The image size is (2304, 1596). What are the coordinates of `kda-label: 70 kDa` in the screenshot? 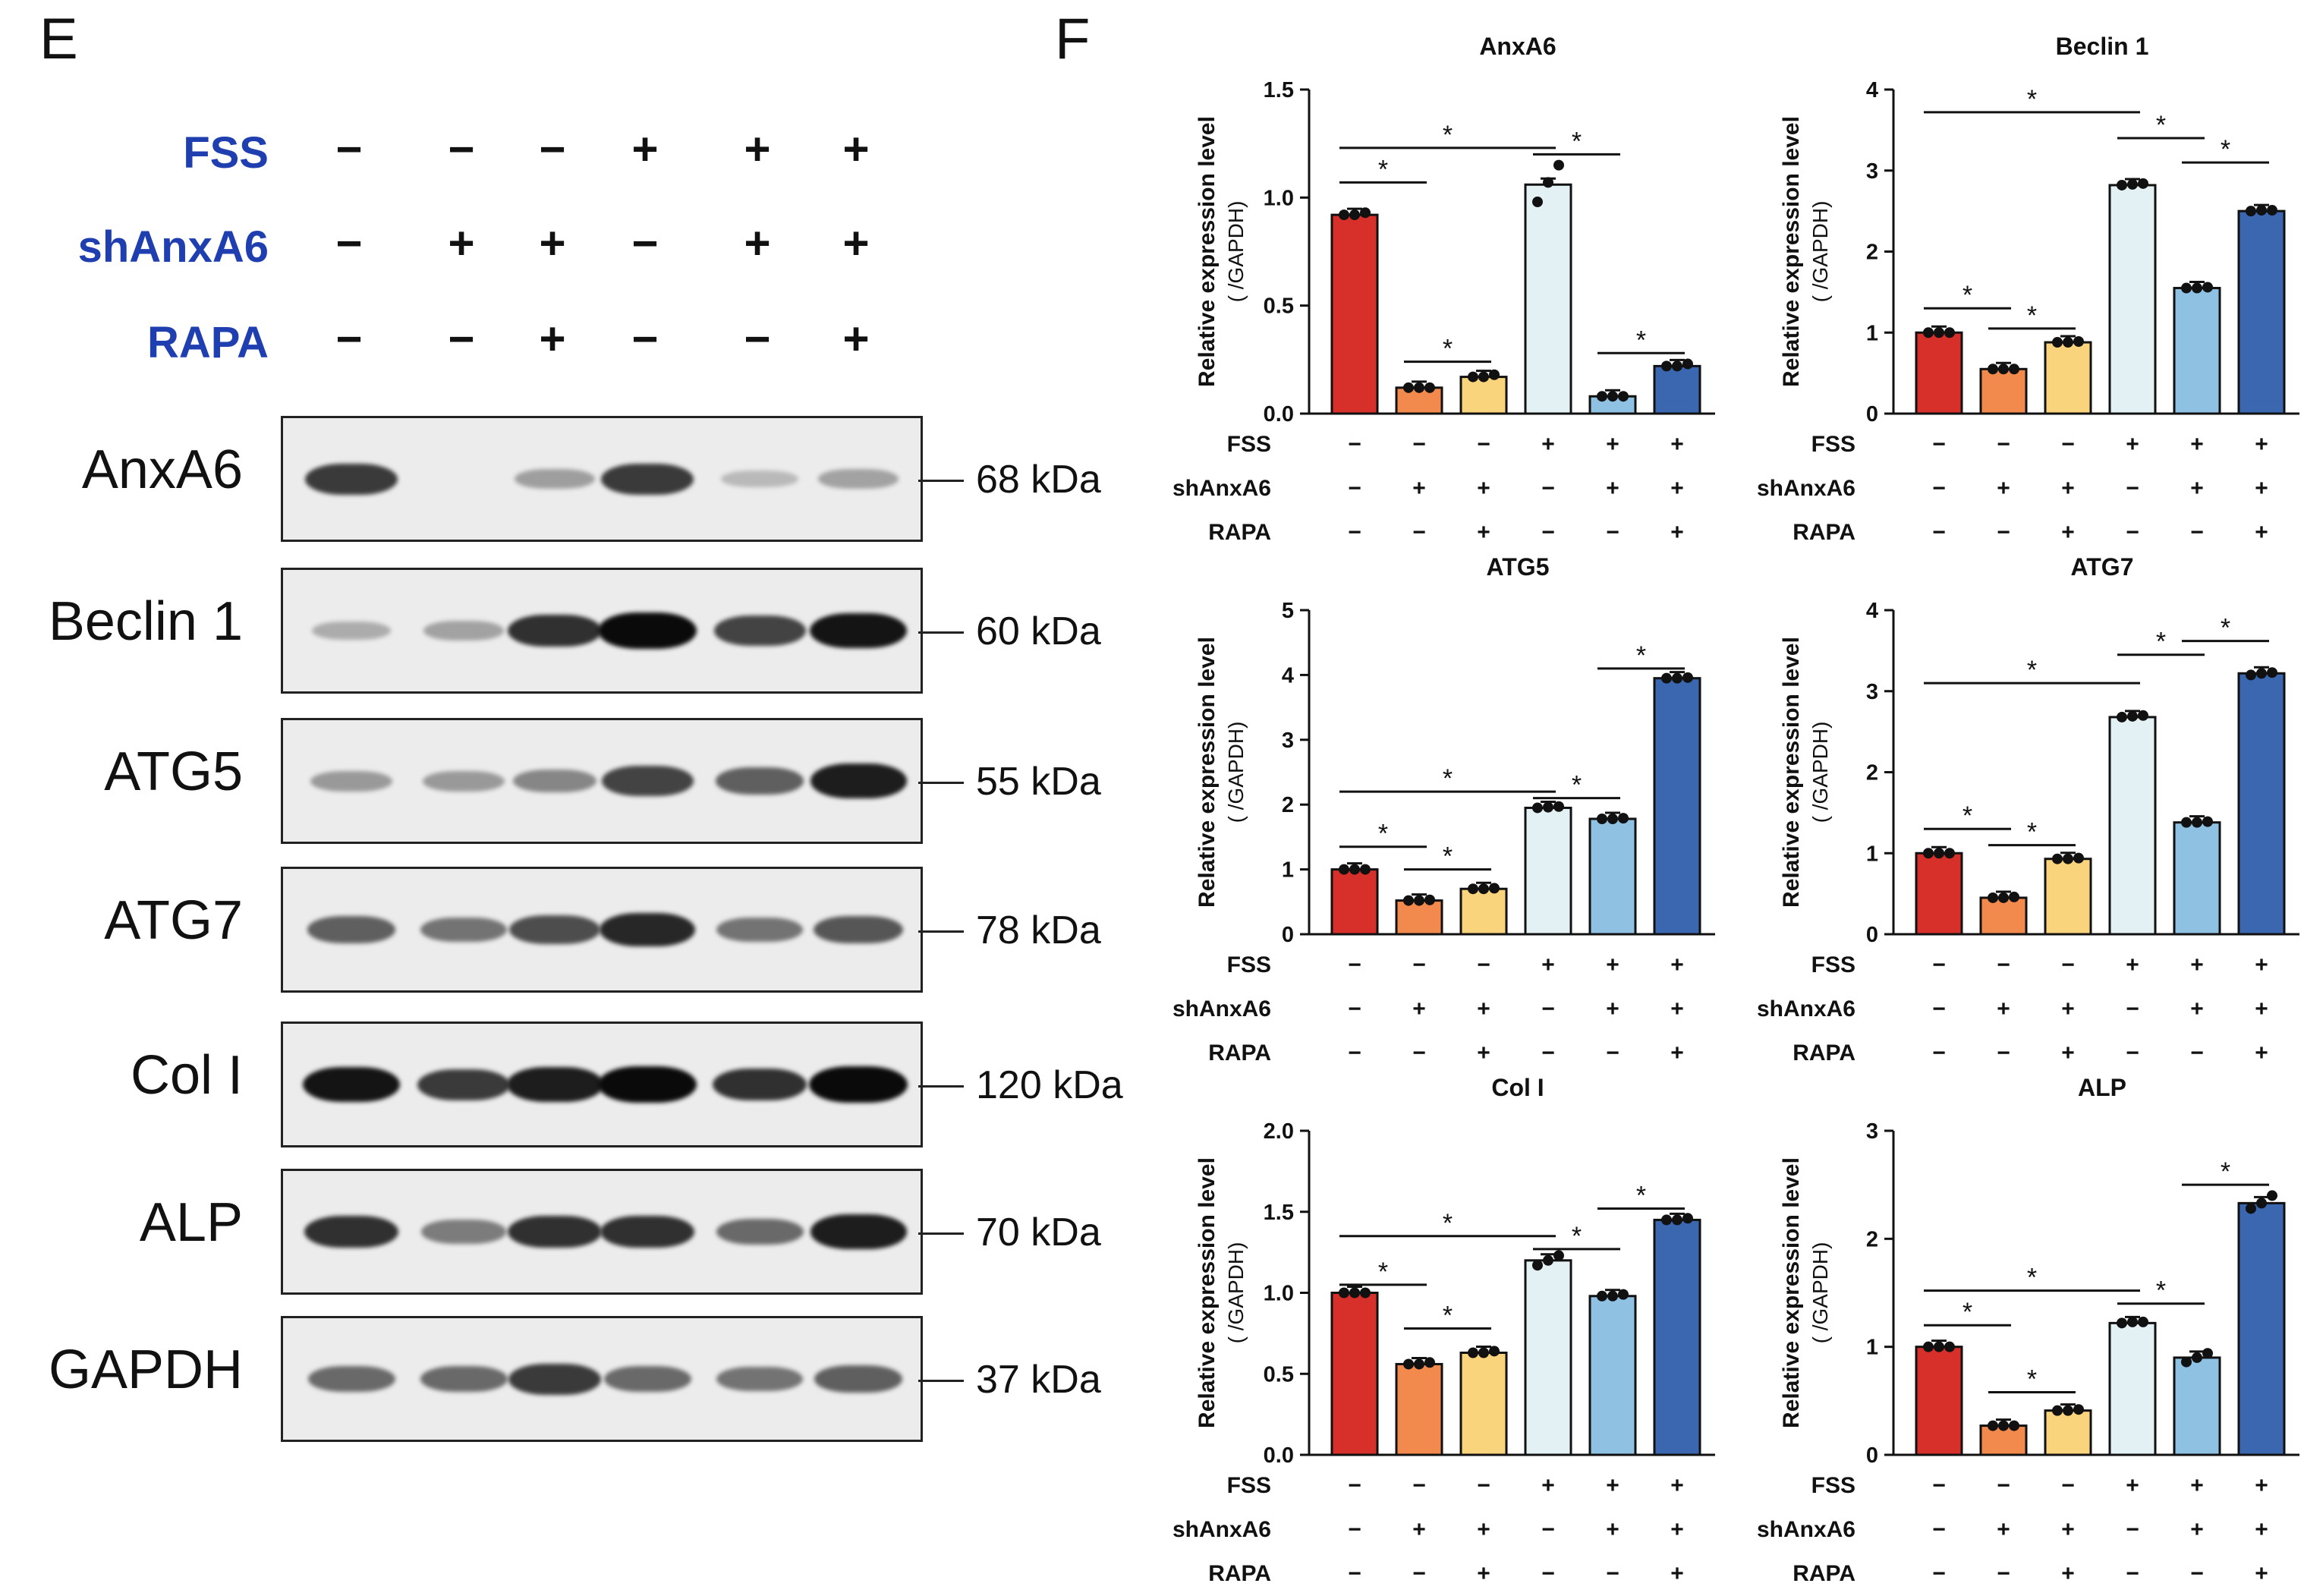 It's located at (1038, 1232).